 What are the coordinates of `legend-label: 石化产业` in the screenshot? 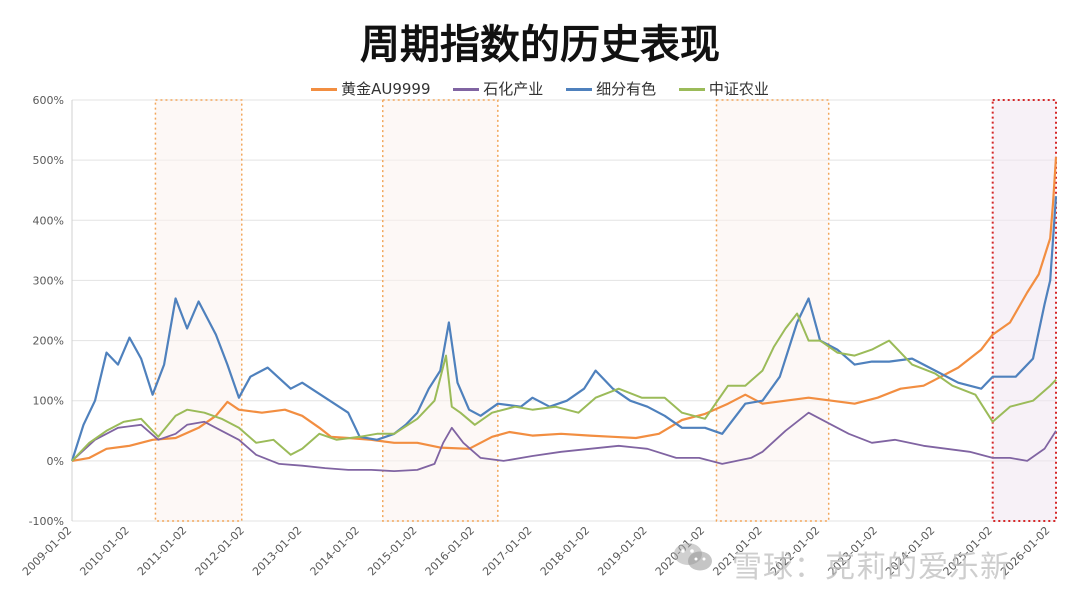 It's located at (513, 89).